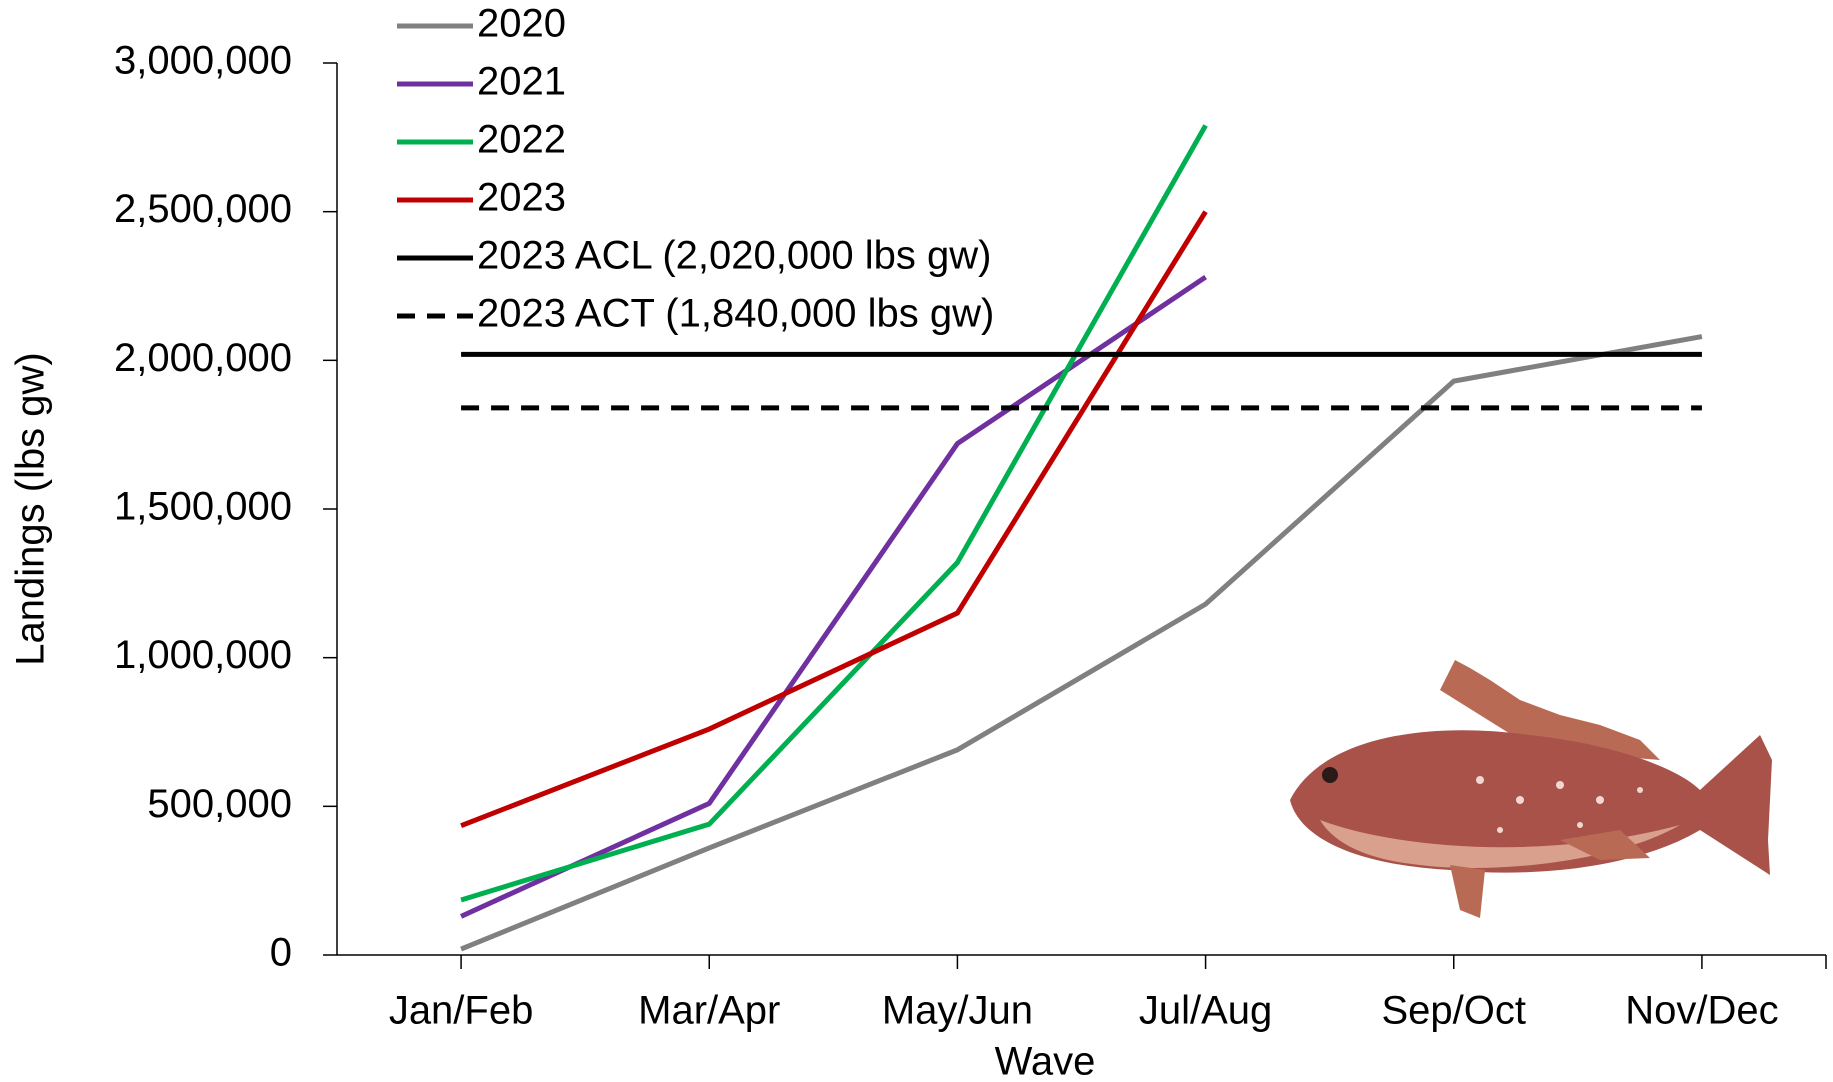 The image size is (1833, 1082). What do you see at coordinates (203, 358) in the screenshot?
I see `y-tick-label: 2,000,000` at bounding box center [203, 358].